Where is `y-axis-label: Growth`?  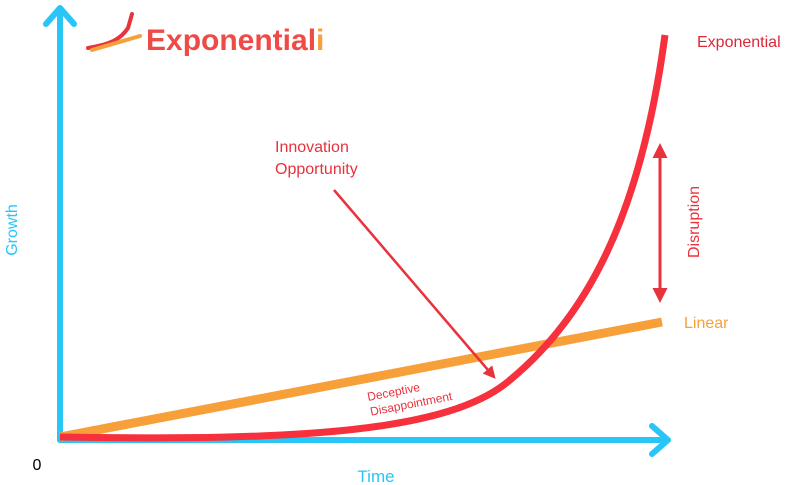
y-axis-label: Growth is located at coordinates (12, 230).